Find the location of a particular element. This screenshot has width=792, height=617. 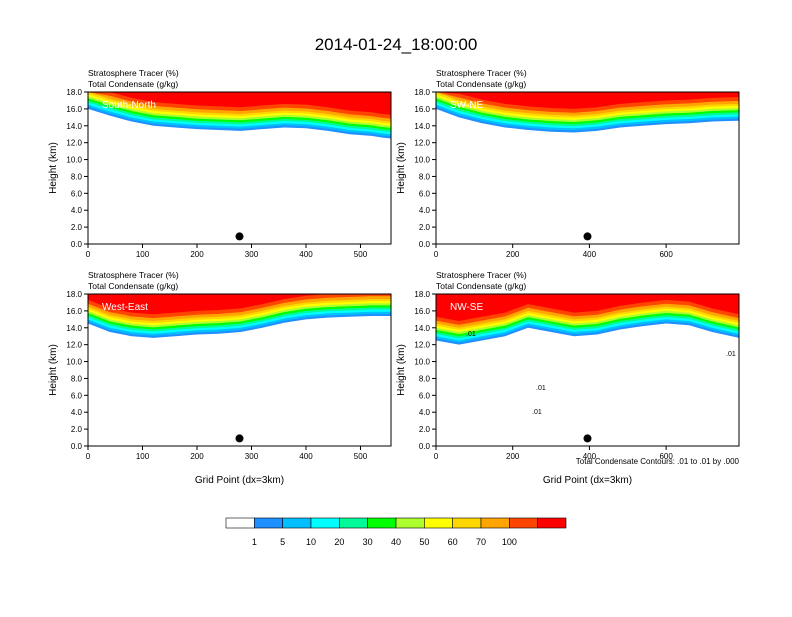

colorbar-label: 20 is located at coordinates (339, 542).